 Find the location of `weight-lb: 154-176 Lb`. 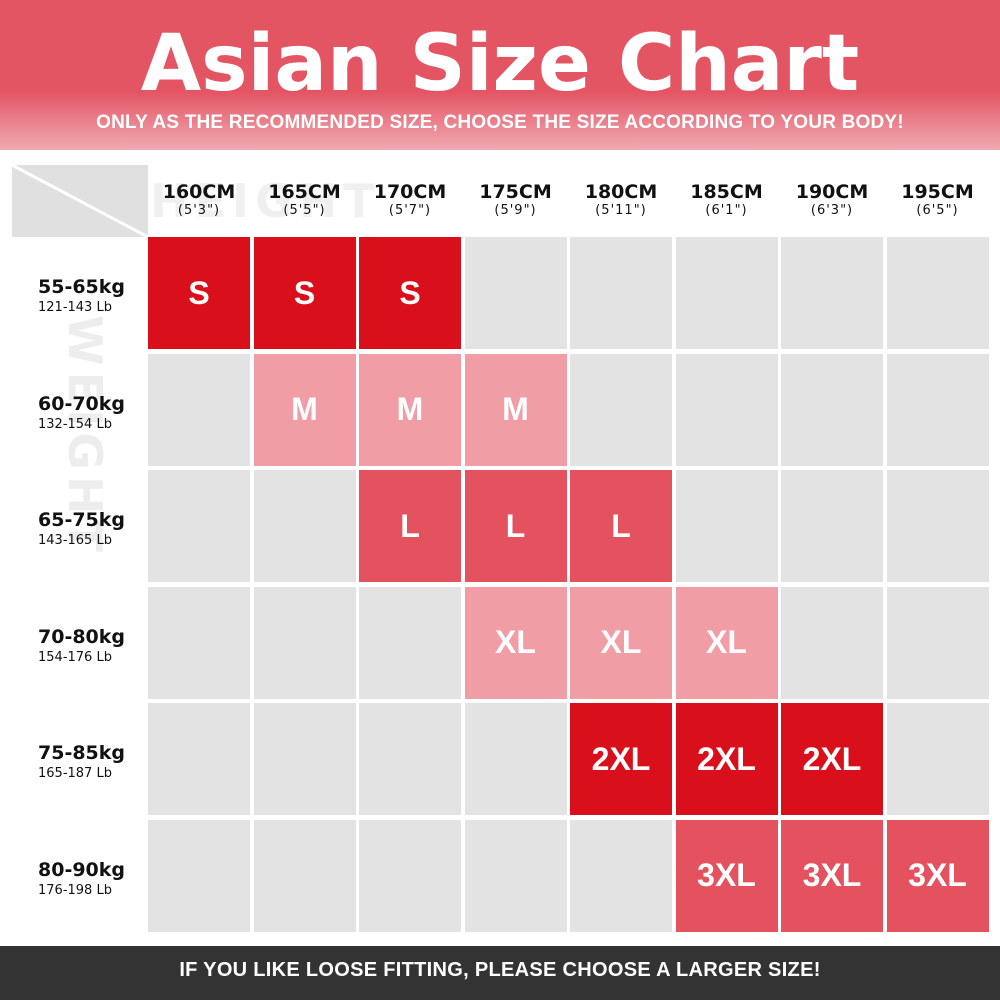

weight-lb: 154-176 Lb is located at coordinates (75, 657).